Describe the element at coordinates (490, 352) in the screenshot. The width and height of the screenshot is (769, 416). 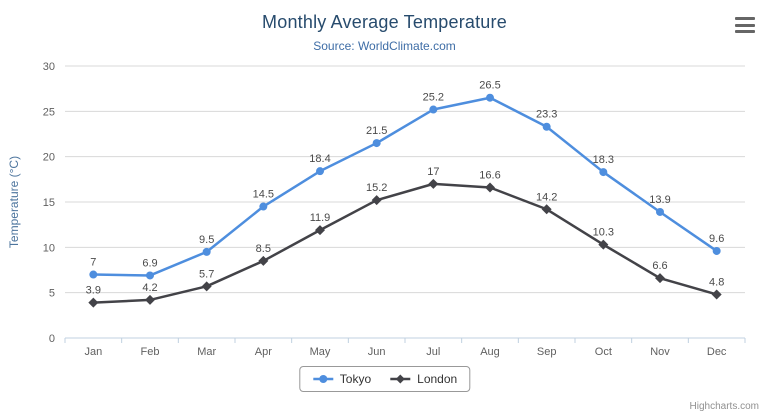
I see `x-axis-category-label: Aug` at that location.